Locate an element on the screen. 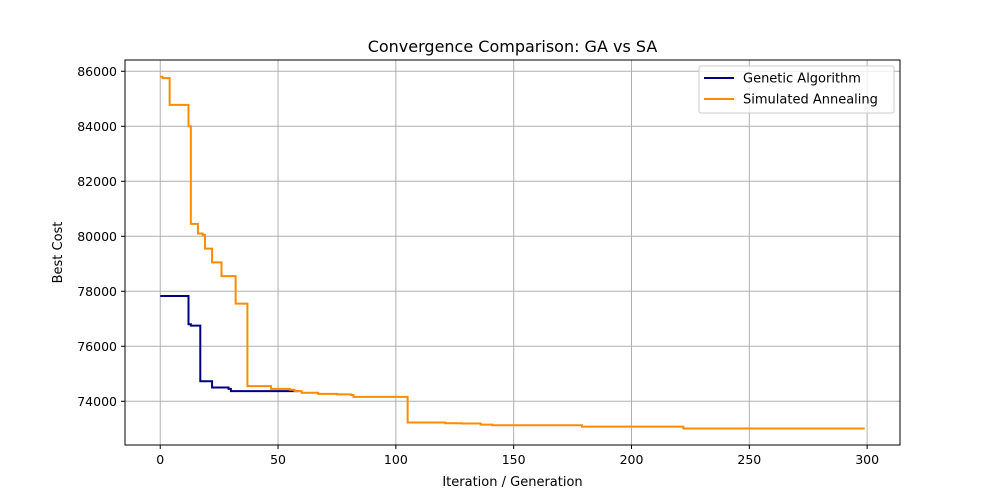 The image size is (1000, 500). y-tick-label: 76000 is located at coordinates (97, 346).